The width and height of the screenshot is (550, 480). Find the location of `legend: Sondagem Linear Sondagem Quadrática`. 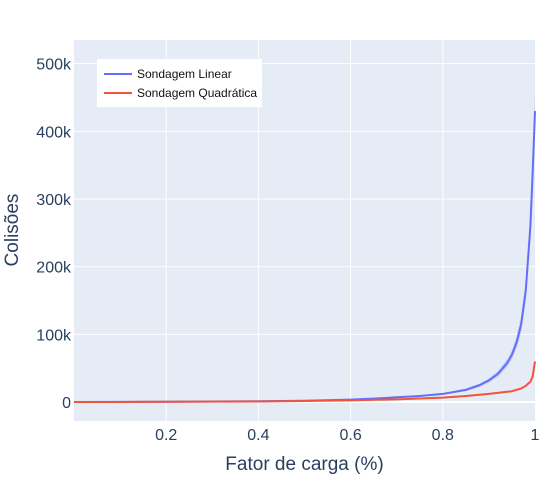

legend: Sondagem Linear Sondagem Quadrática is located at coordinates (179, 83).